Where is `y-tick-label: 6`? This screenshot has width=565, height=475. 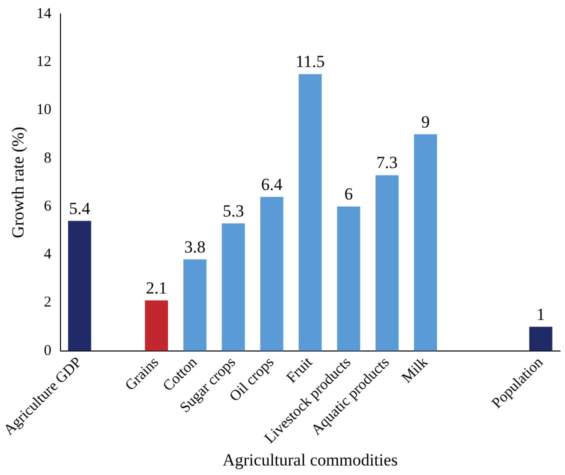
y-tick-label: 6 is located at coordinates (48, 206).